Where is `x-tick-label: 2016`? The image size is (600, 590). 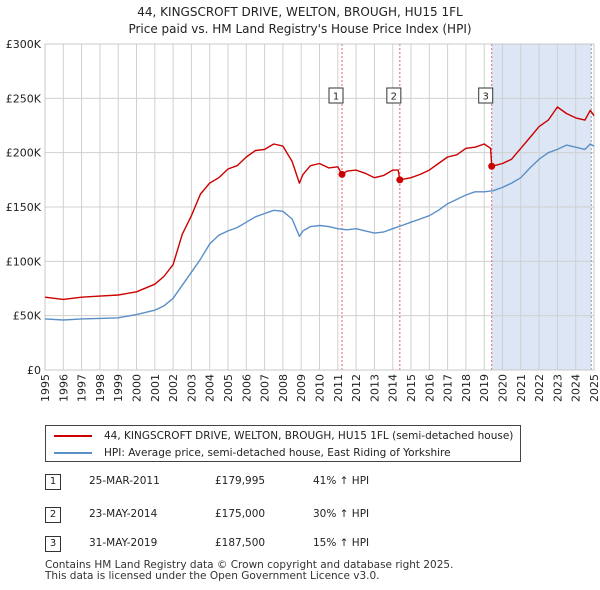 x-tick-label: 2016 is located at coordinates (429, 388).